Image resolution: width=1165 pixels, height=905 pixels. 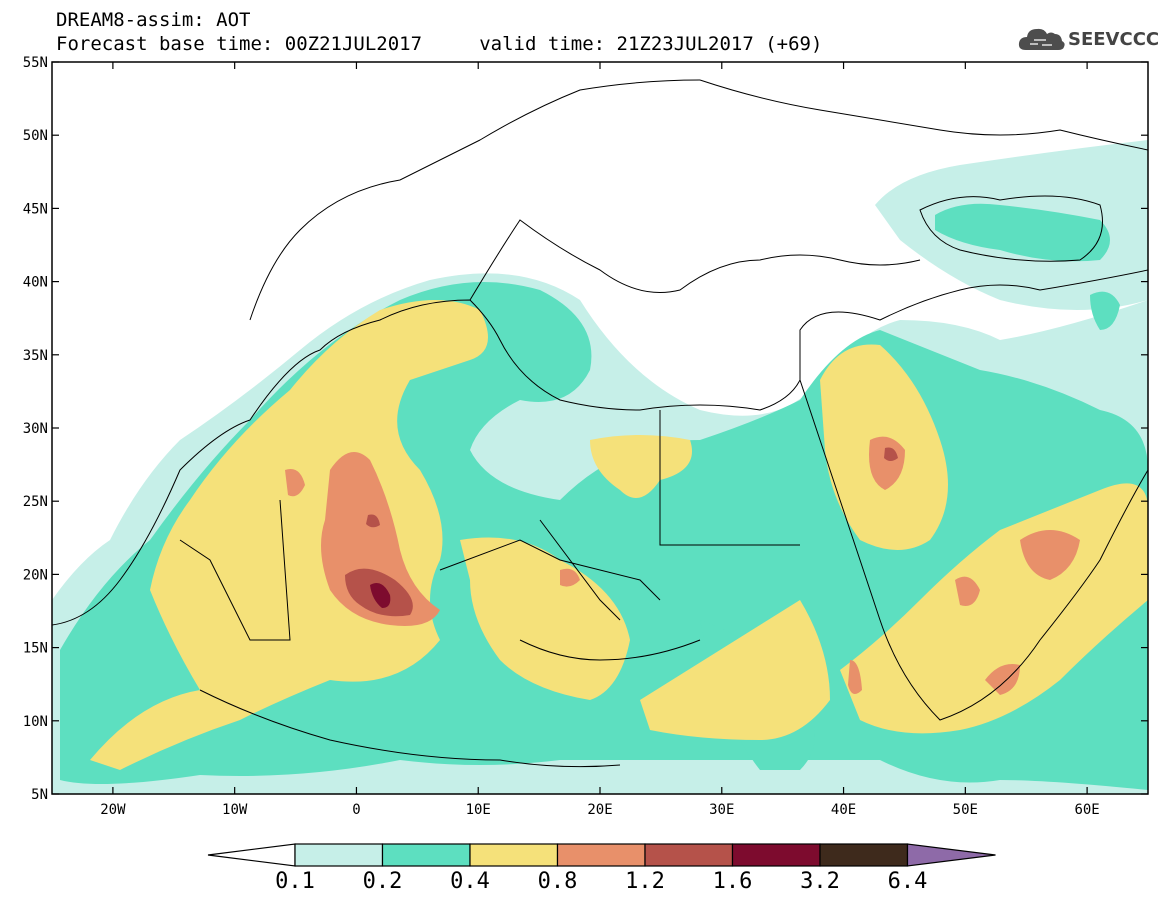 I want to click on lat-tick-label: 15N, so click(x=35, y=649).